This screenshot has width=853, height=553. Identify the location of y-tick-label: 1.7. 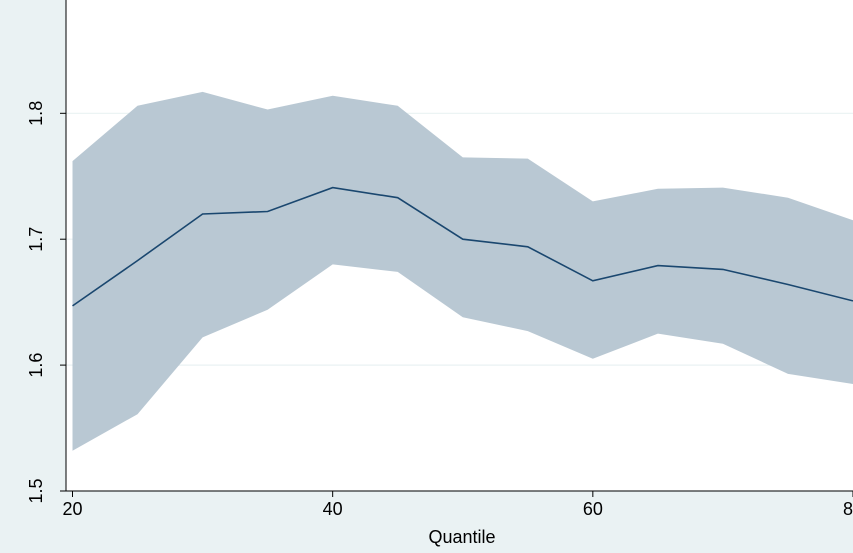
(36, 239).